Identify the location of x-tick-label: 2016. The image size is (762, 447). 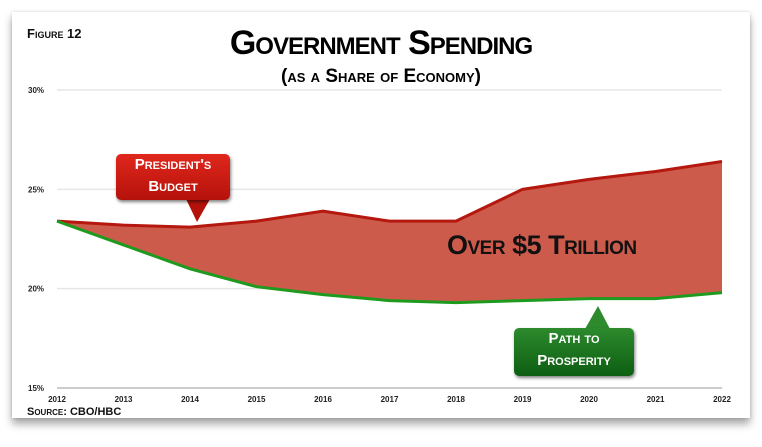
(323, 399).